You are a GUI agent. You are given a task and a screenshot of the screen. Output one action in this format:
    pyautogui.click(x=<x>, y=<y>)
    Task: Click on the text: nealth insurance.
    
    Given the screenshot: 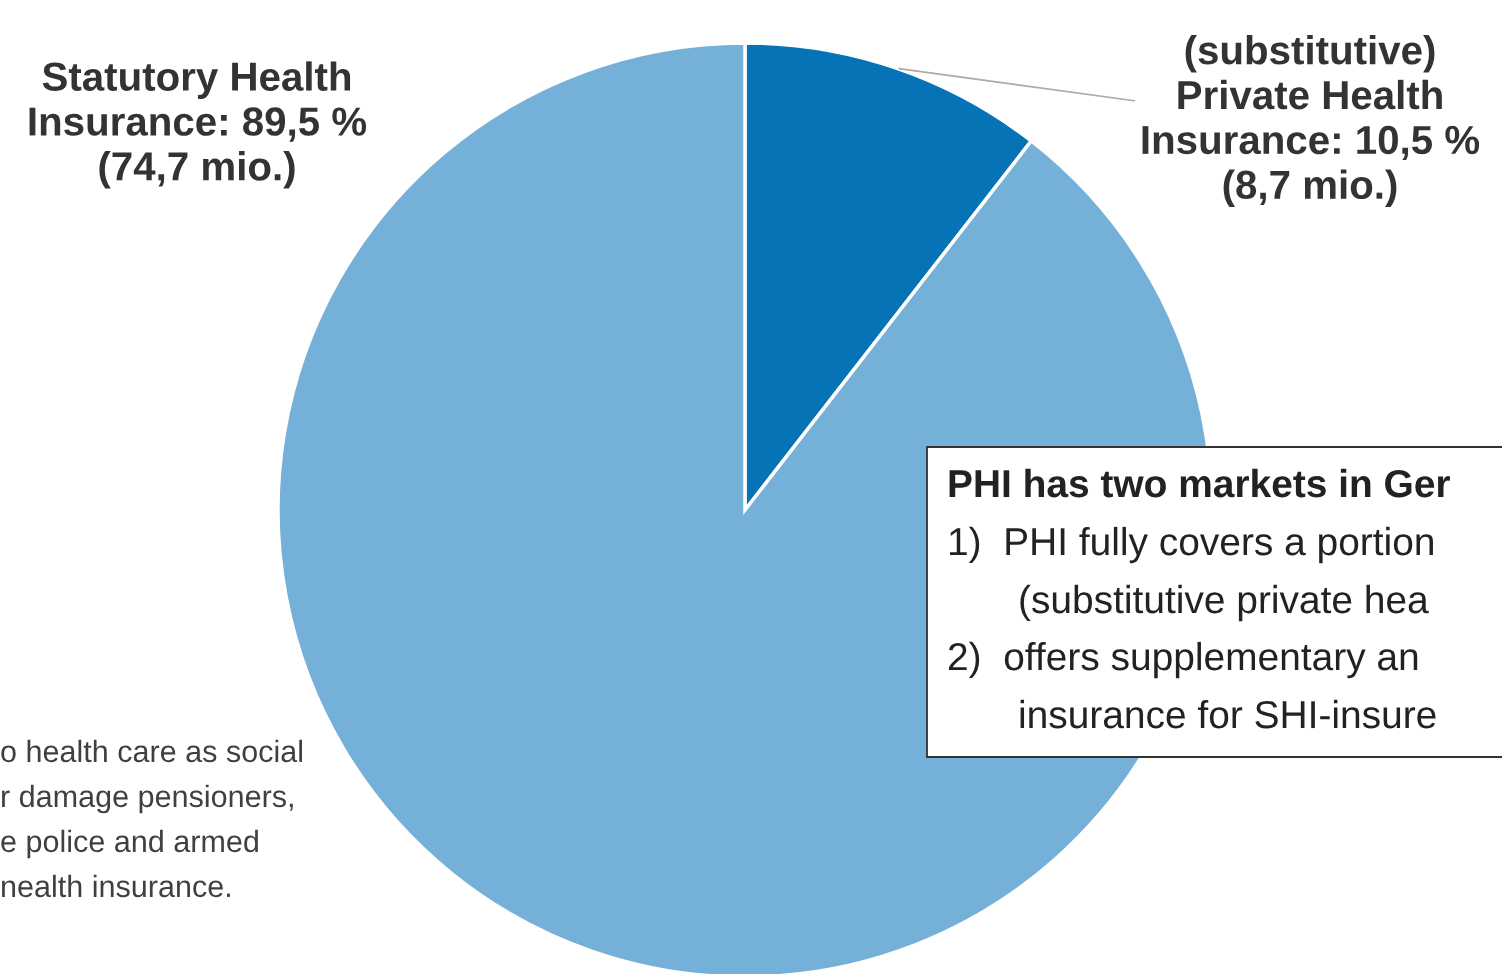 What is the action you would take?
    pyautogui.click(x=116, y=886)
    